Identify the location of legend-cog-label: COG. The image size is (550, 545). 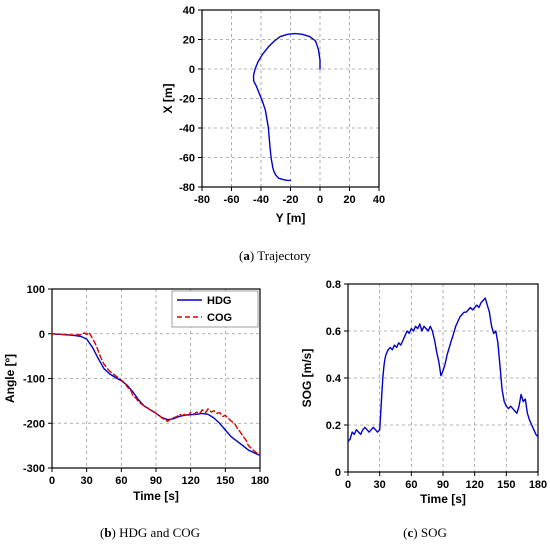
(219, 318).